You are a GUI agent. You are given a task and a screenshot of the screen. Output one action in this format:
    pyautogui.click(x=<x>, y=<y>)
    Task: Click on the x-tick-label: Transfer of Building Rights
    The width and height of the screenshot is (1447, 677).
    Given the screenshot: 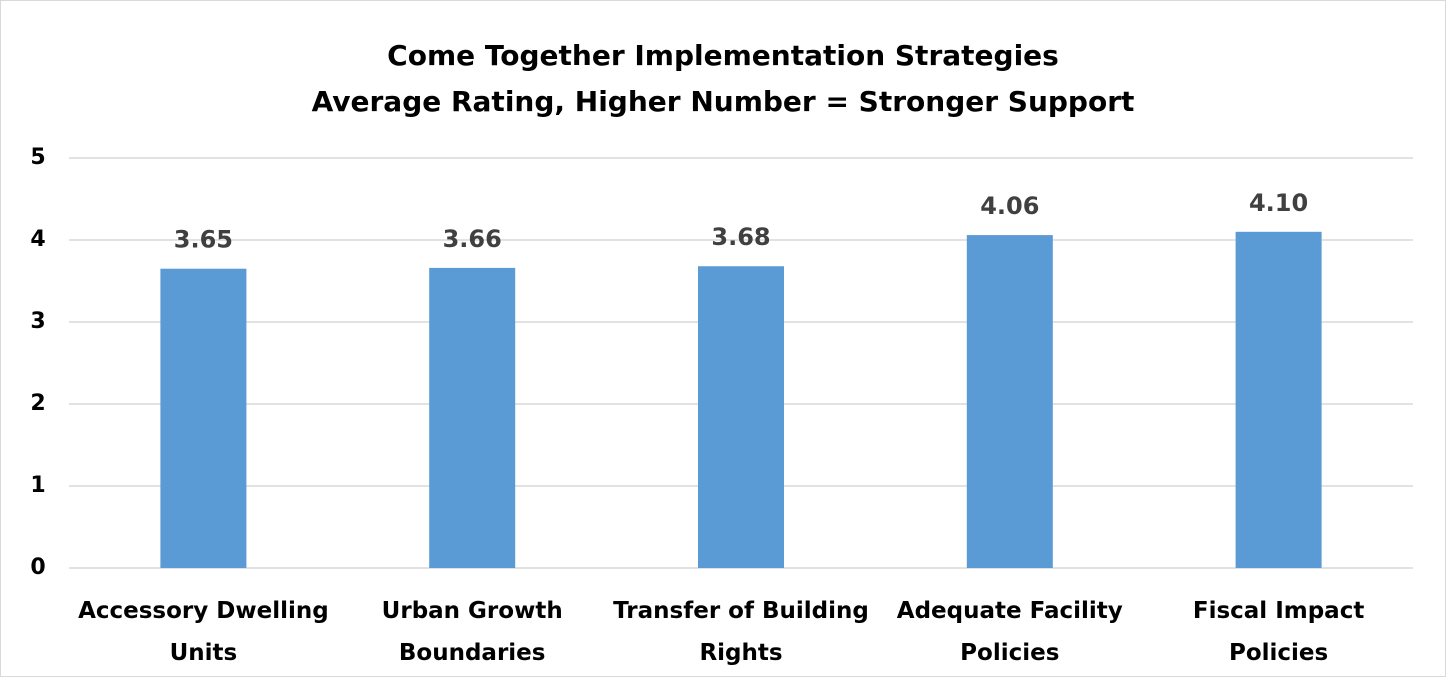 What is the action you would take?
    pyautogui.click(x=741, y=632)
    